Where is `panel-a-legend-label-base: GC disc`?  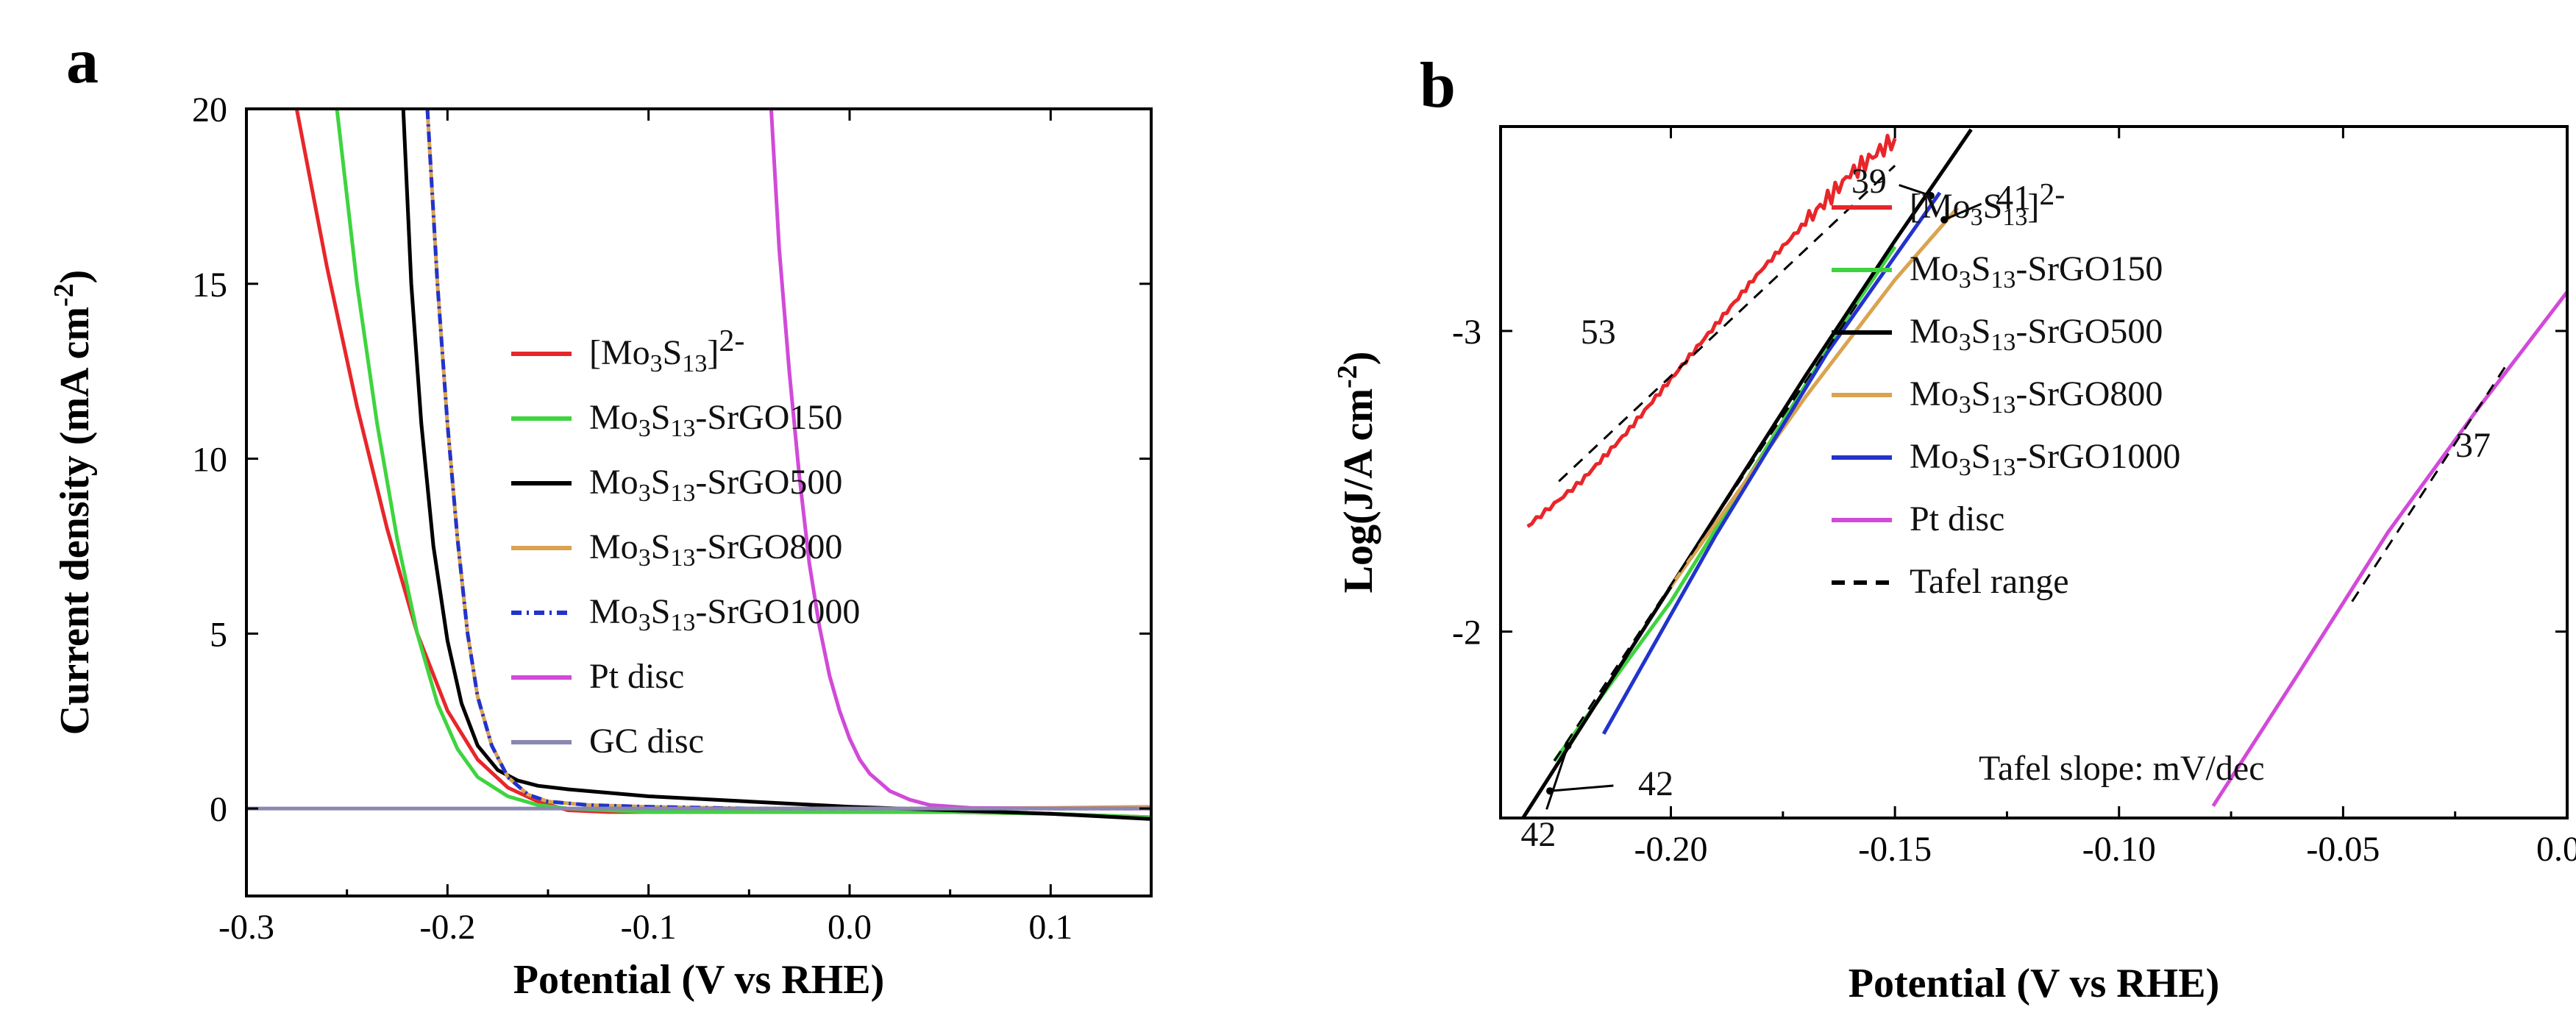
panel-a-legend-label-base: GC disc is located at coordinates (646, 742).